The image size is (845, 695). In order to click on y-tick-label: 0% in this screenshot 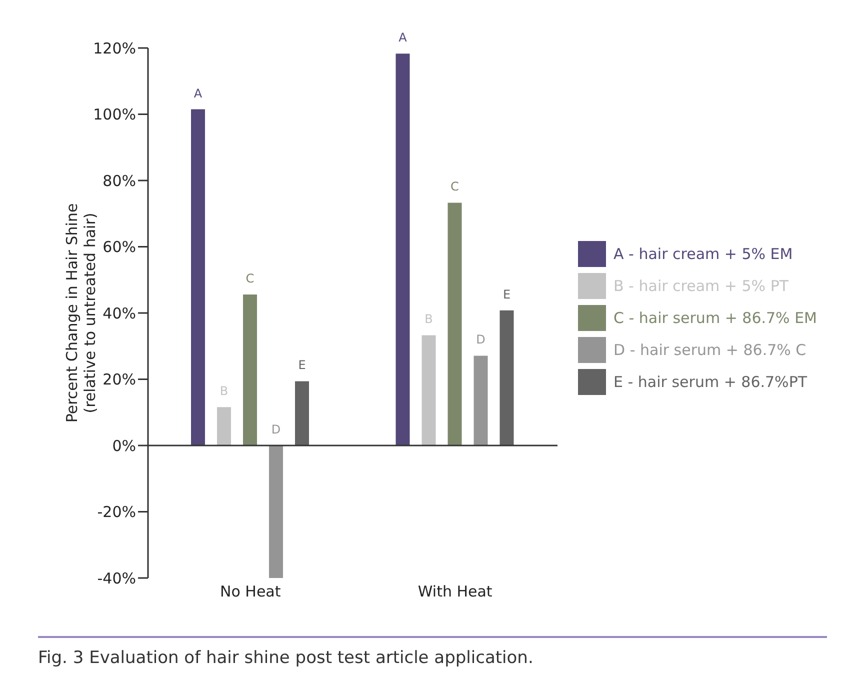, I will do `click(124, 445)`.